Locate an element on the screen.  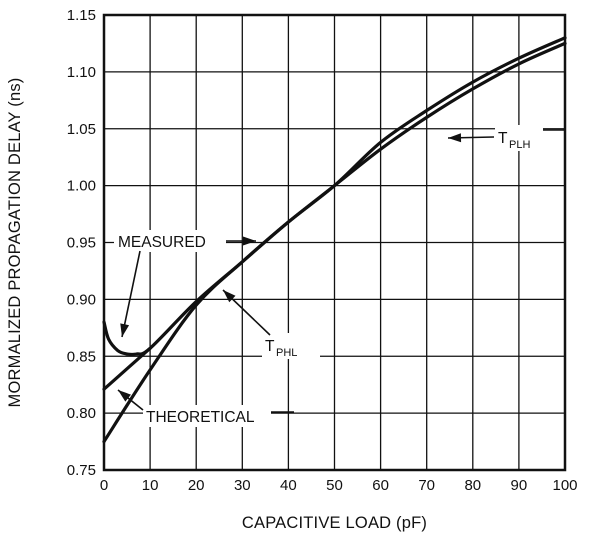
x-tick-label: 70 is located at coordinates (426, 485).